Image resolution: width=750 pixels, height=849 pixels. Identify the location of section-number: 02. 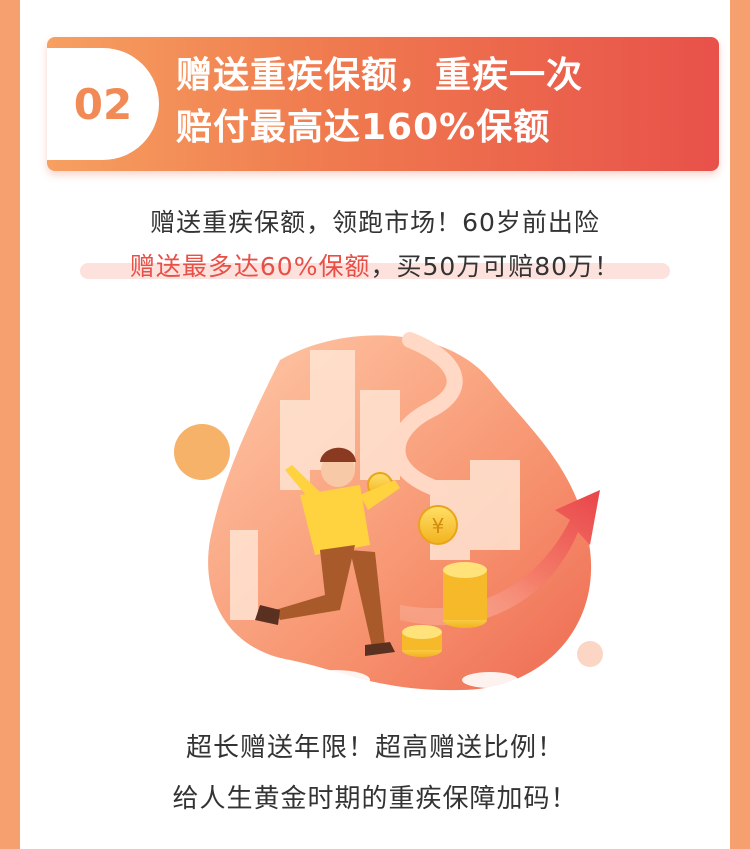
(103, 104).